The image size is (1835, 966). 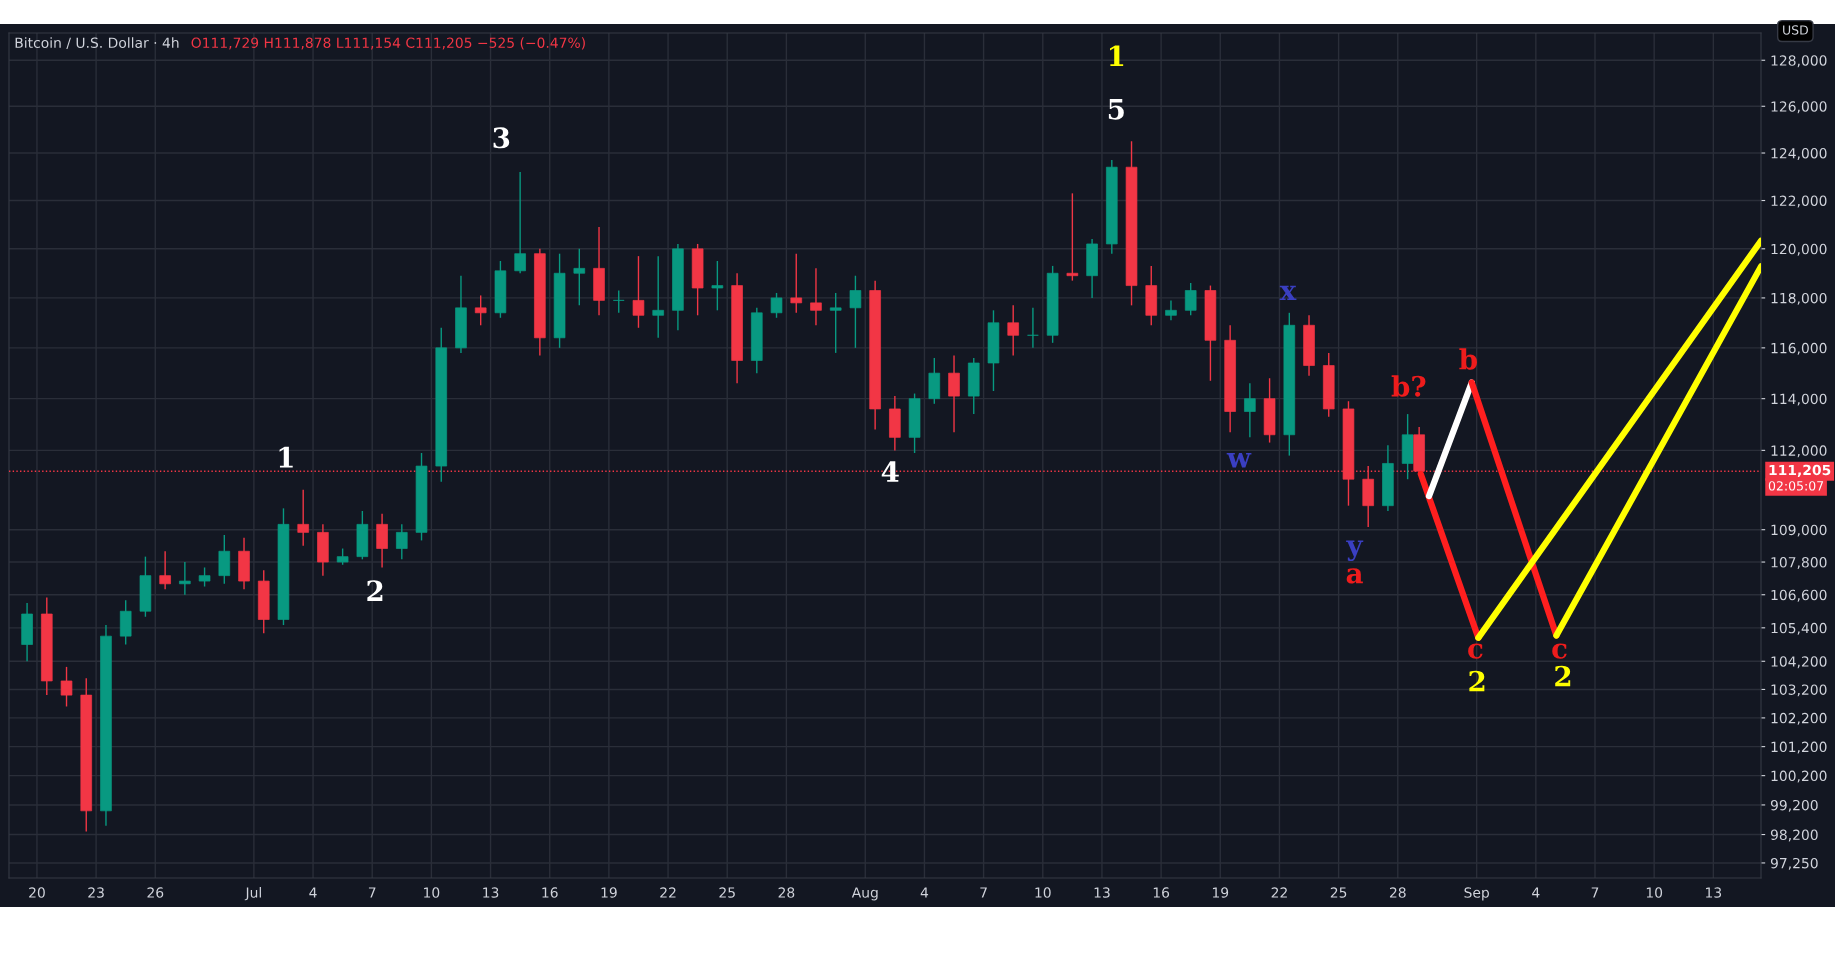 I want to click on annotation: b, so click(x=1468, y=359).